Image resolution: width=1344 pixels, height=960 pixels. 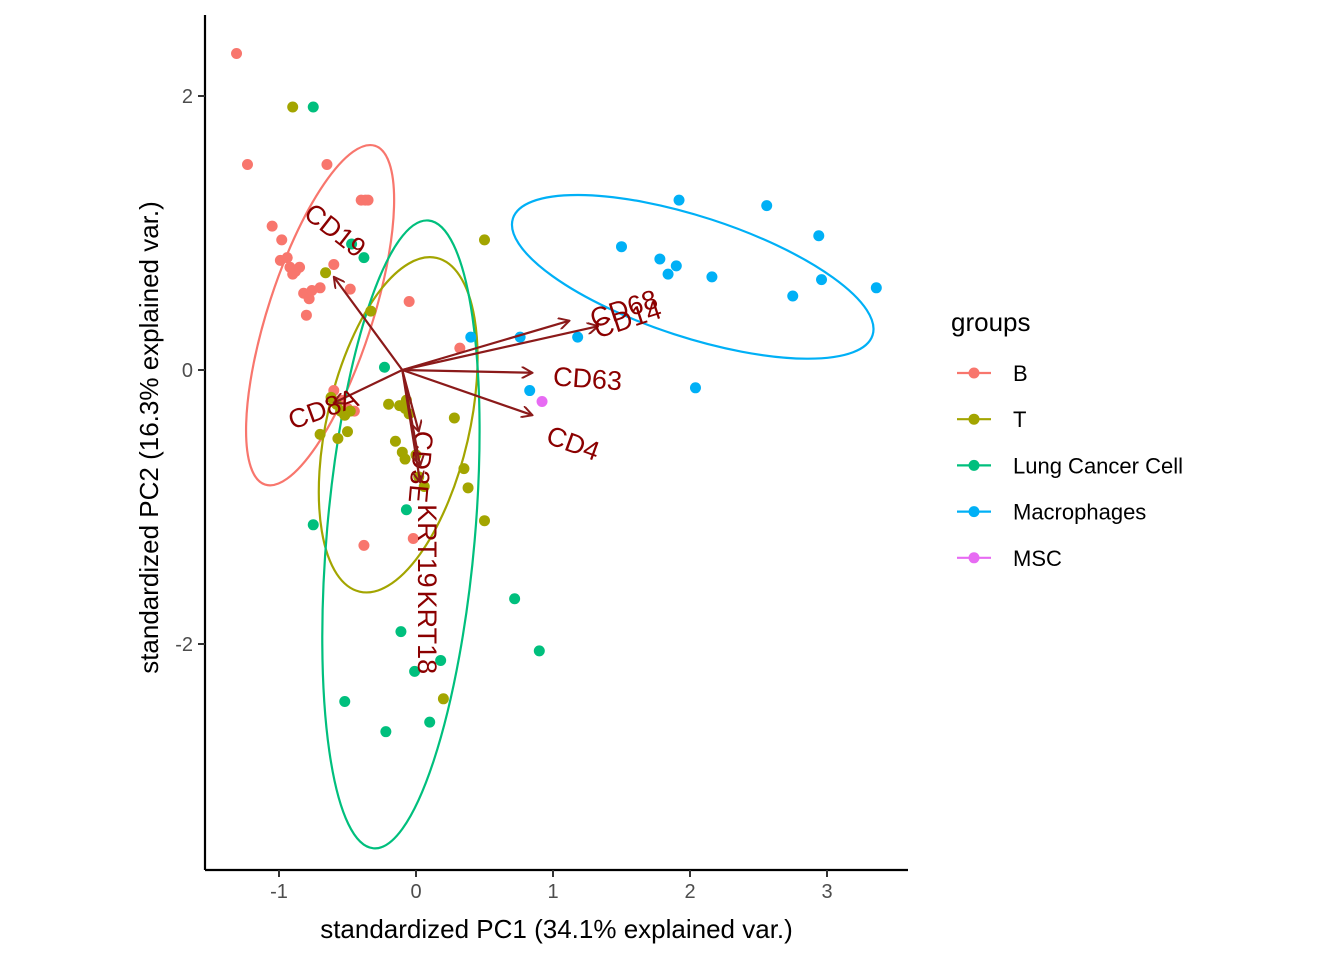 What do you see at coordinates (421, 467) in the screenshot?
I see `loading-label-cd3e: CD3E` at bounding box center [421, 467].